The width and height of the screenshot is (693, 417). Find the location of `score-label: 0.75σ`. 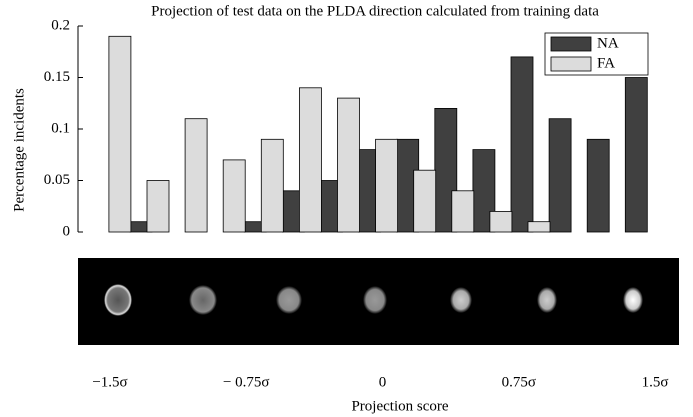

score-label: 0.75σ is located at coordinates (519, 382).